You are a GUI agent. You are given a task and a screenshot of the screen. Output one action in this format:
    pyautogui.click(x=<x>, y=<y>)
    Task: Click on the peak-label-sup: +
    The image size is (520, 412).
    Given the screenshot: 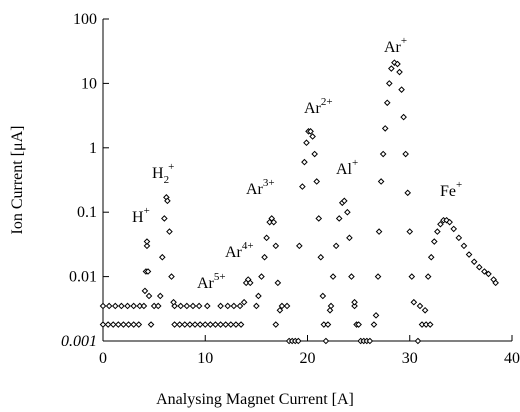 What is the action you would take?
    pyautogui.click(x=355, y=163)
    